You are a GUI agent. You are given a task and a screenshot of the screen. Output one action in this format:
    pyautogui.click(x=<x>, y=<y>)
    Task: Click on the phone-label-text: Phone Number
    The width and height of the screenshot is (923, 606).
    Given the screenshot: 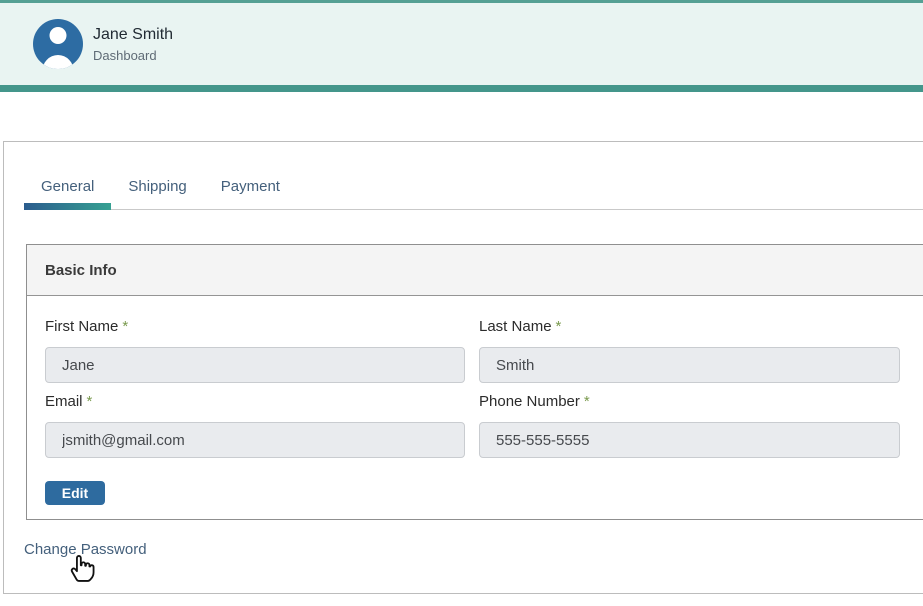 What is the action you would take?
    pyautogui.click(x=529, y=401)
    